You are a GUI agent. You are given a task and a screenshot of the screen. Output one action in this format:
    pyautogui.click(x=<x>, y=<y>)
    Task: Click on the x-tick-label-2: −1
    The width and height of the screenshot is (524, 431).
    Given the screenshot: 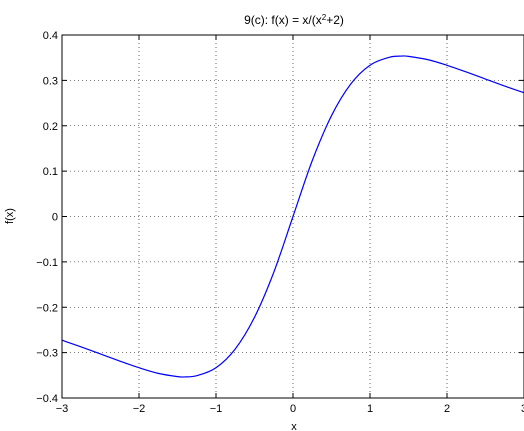 What is the action you would take?
    pyautogui.click(x=216, y=409)
    